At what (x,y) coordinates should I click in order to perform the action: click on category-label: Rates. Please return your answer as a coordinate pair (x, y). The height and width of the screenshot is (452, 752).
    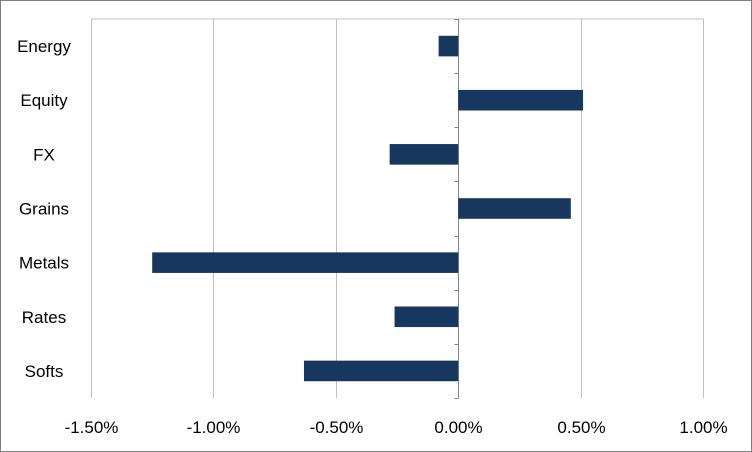
    Looking at the image, I should click on (44, 317).